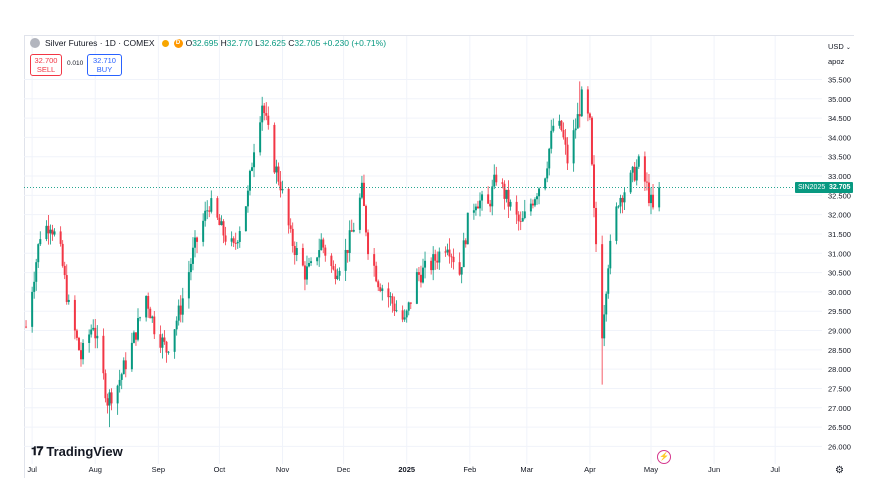 The height and width of the screenshot is (498, 877). What do you see at coordinates (223, 43) in the screenshot?
I see `high-label: H` at bounding box center [223, 43].